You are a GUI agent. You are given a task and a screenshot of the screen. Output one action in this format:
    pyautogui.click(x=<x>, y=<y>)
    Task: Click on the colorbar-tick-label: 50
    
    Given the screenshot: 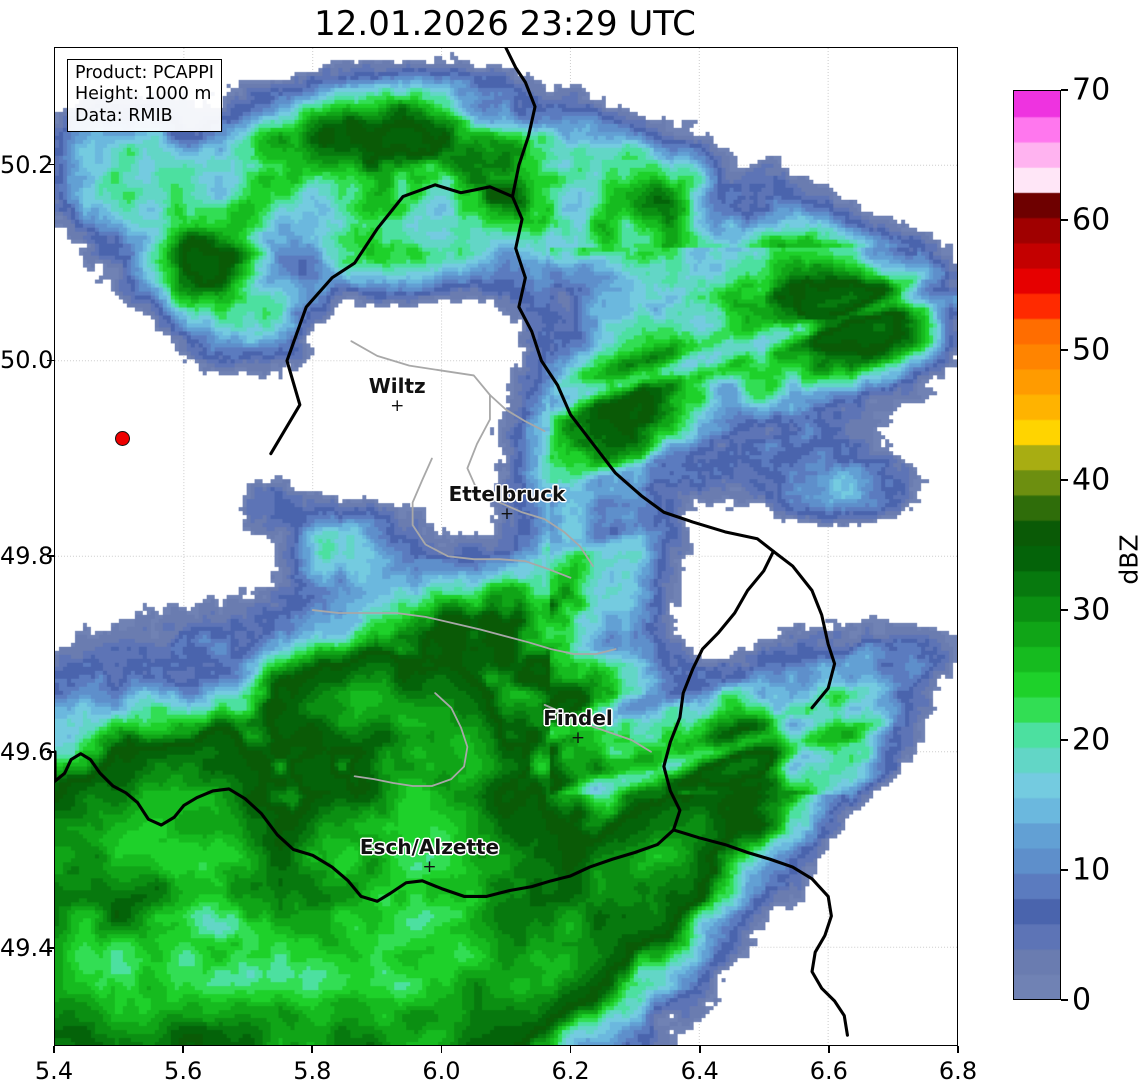 What is the action you would take?
    pyautogui.click(x=1091, y=350)
    